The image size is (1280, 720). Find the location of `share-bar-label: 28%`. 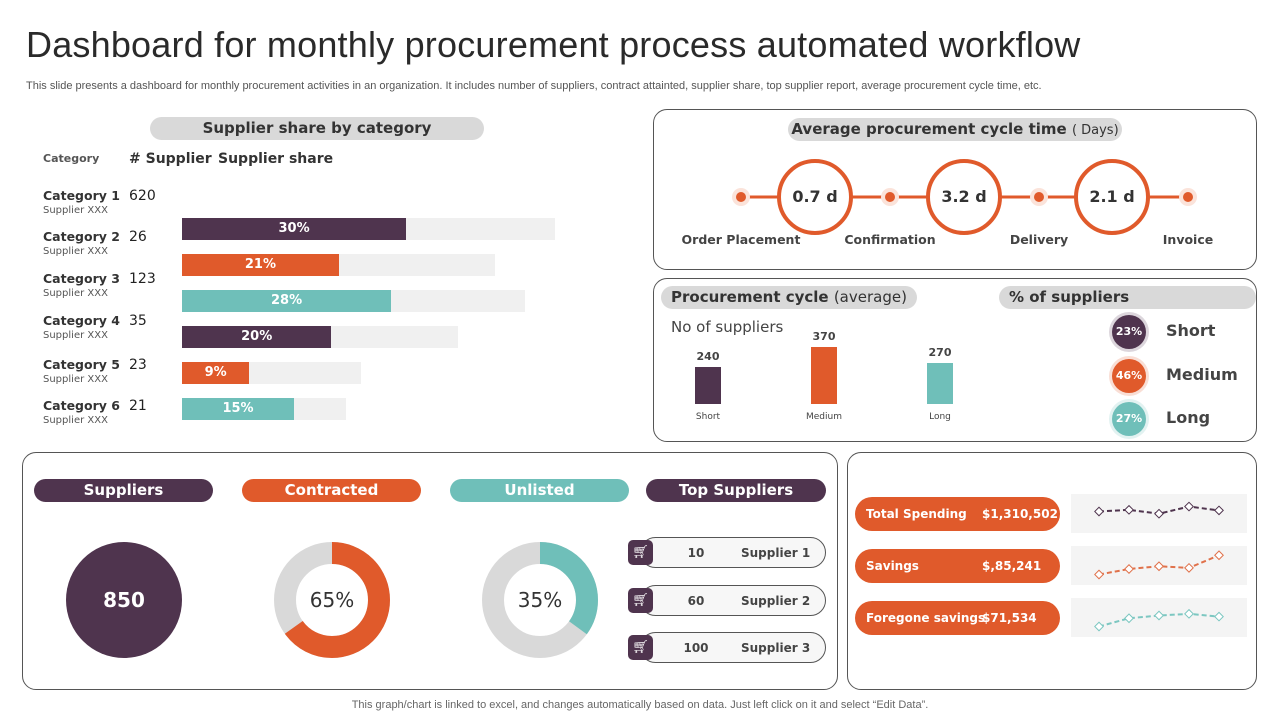

share-bar-label: 28% is located at coordinates (287, 300).